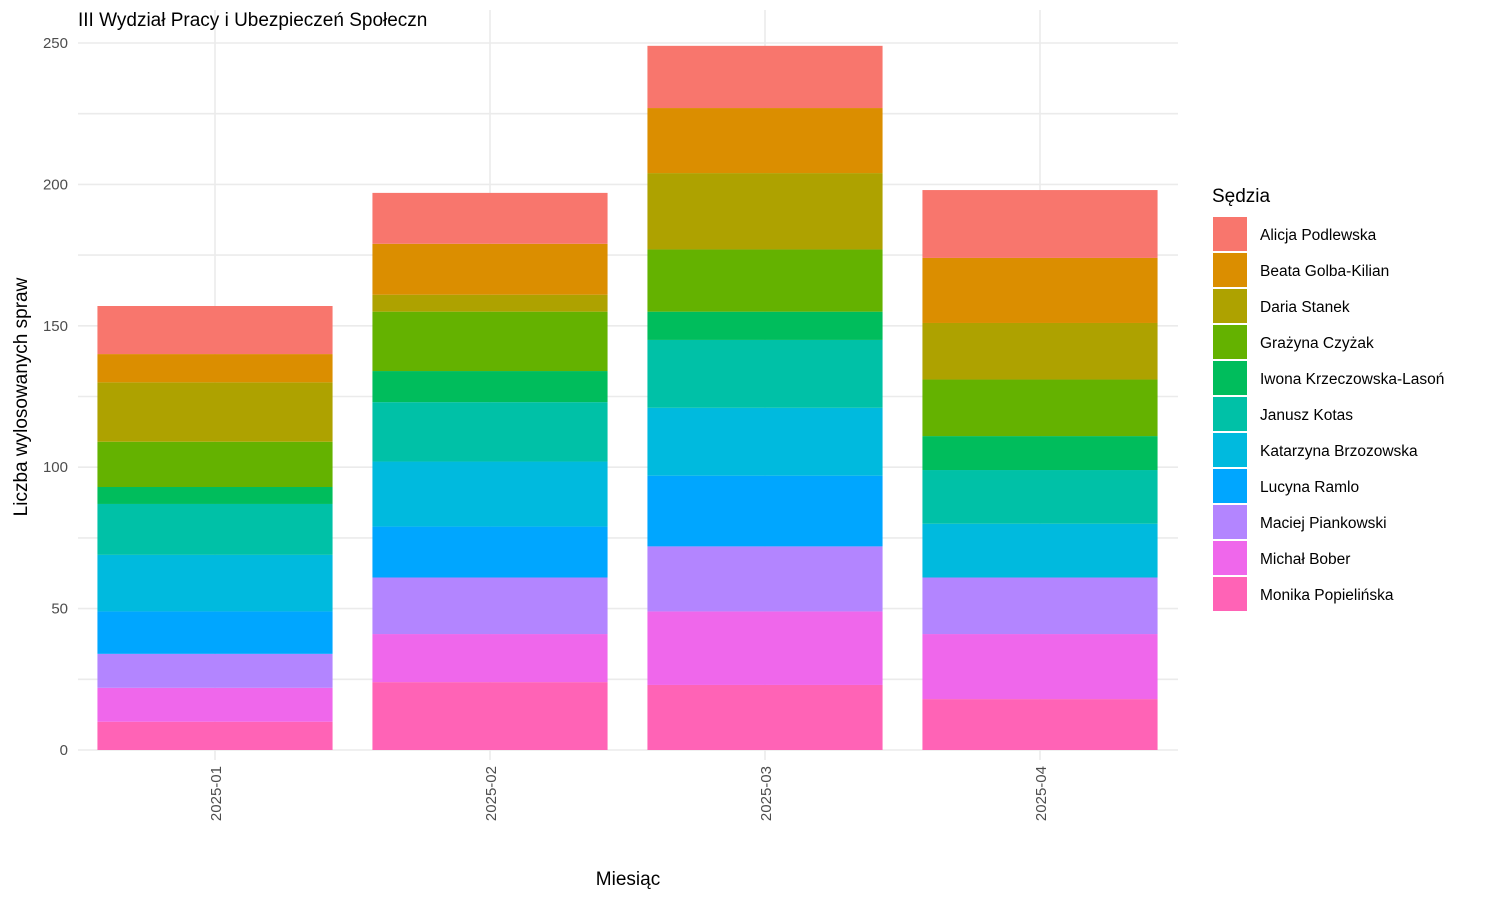 This screenshot has height=900, width=1500. What do you see at coordinates (21, 396) in the screenshot?
I see `y-axis-title: Liczba wylosowanych spraw` at bounding box center [21, 396].